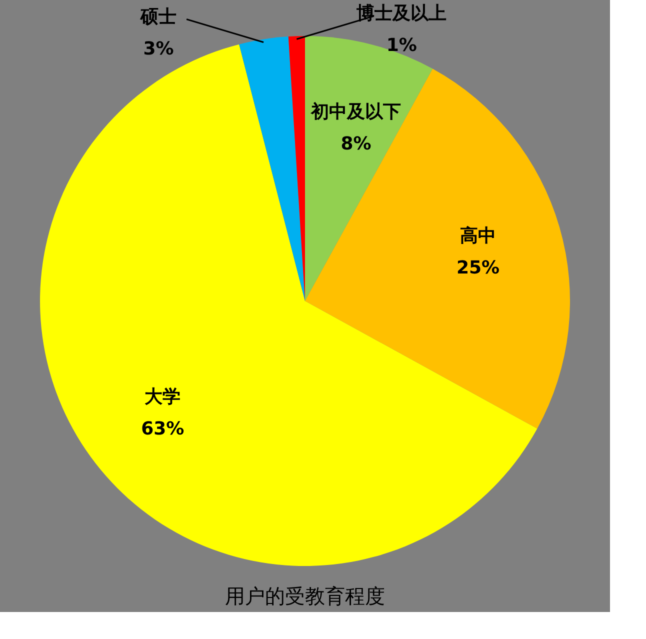 The width and height of the screenshot is (646, 639). What do you see at coordinates (158, 49) in the screenshot?
I see `data-label: 3%` at bounding box center [158, 49].